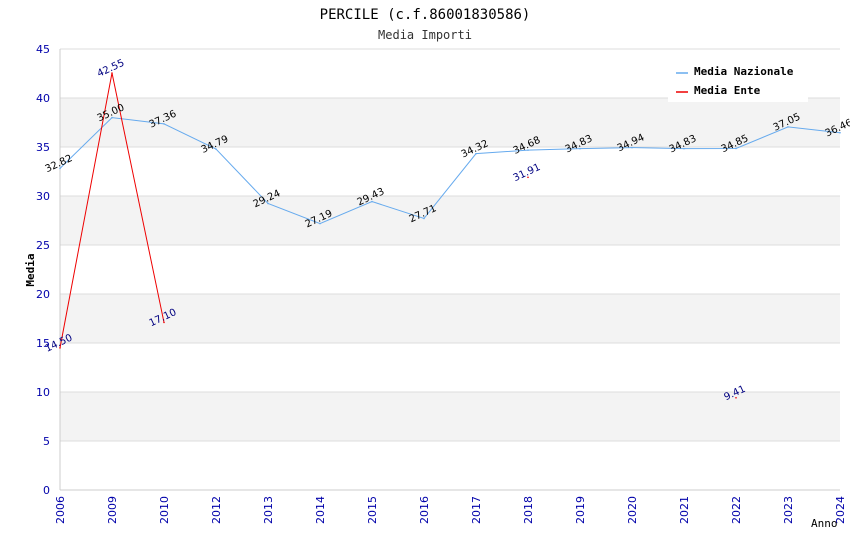  Describe the element at coordinates (727, 90) in the screenshot. I see `legend-label-media-ente: Media Ente` at that location.